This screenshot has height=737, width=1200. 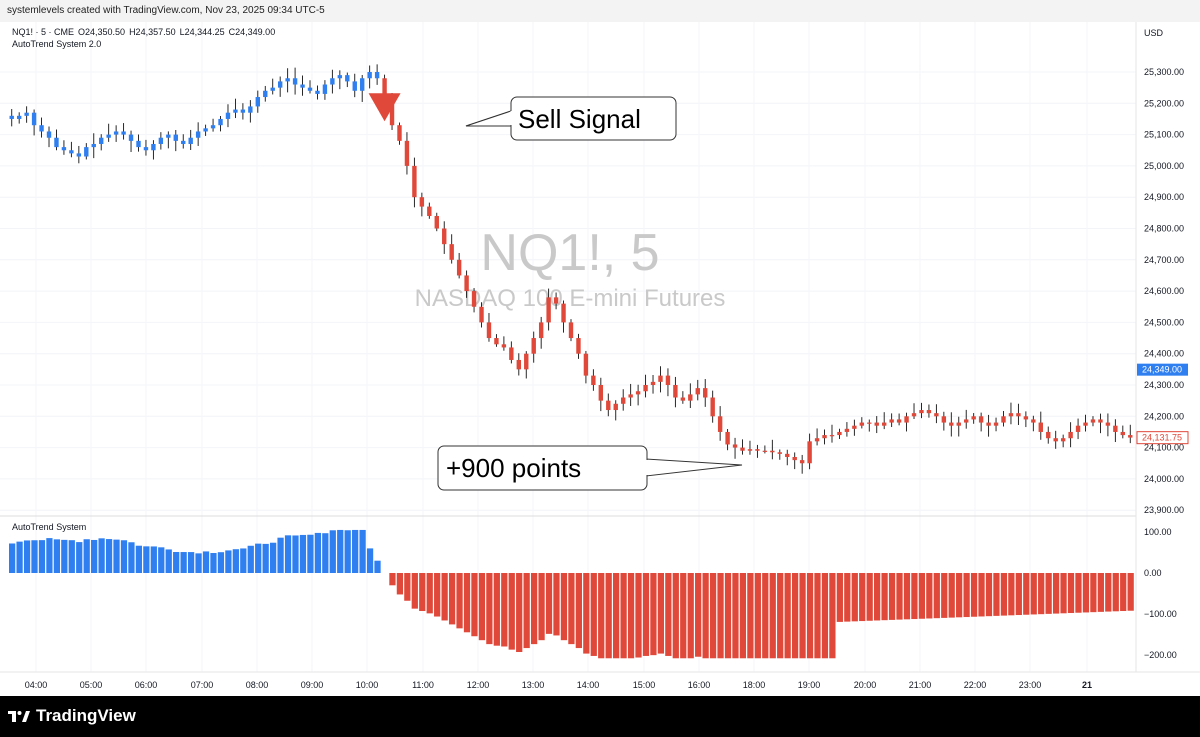 I want to click on last-price-tag: 24,349.00, so click(x=1162, y=369).